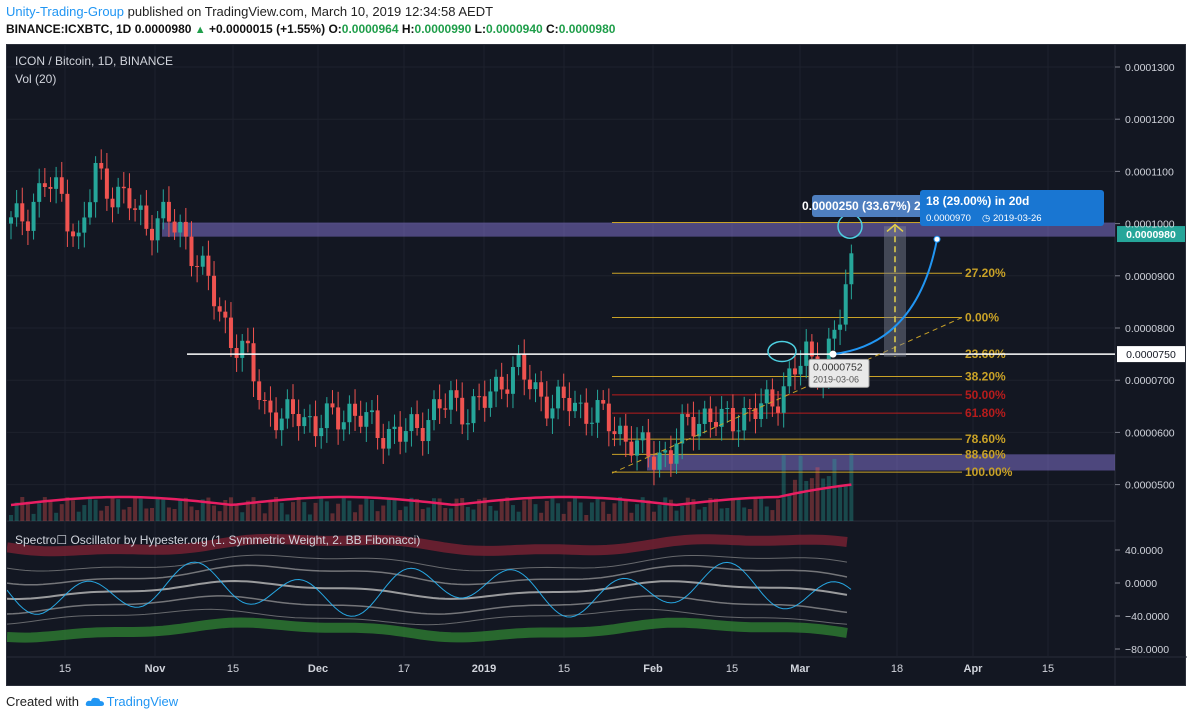 This screenshot has width=1192, height=718. What do you see at coordinates (1150, 277) in the screenshot?
I see `price-tick-label: 0.0000900` at bounding box center [1150, 277].